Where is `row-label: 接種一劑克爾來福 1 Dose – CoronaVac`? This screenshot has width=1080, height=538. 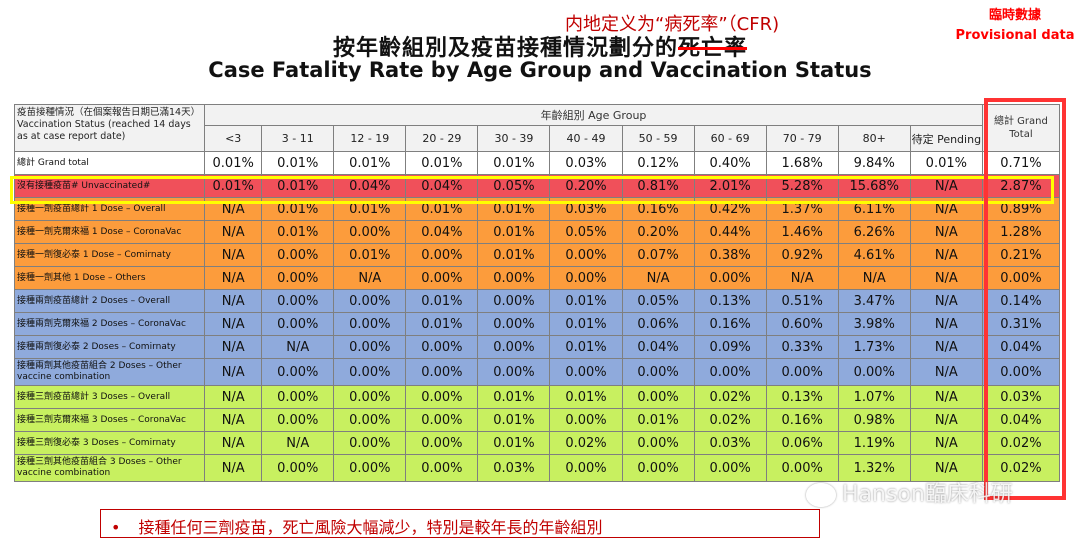
row-label: 接種一劑克爾來福 1 Dose – CoronaVac is located at coordinates (109, 232).